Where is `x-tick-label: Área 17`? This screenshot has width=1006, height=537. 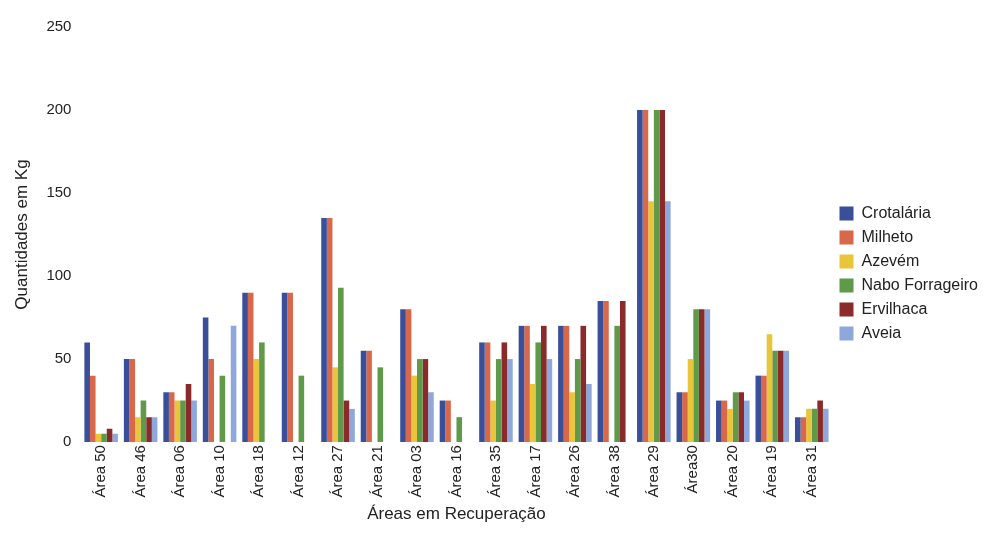
x-tick-label: Área 17 is located at coordinates (534, 471).